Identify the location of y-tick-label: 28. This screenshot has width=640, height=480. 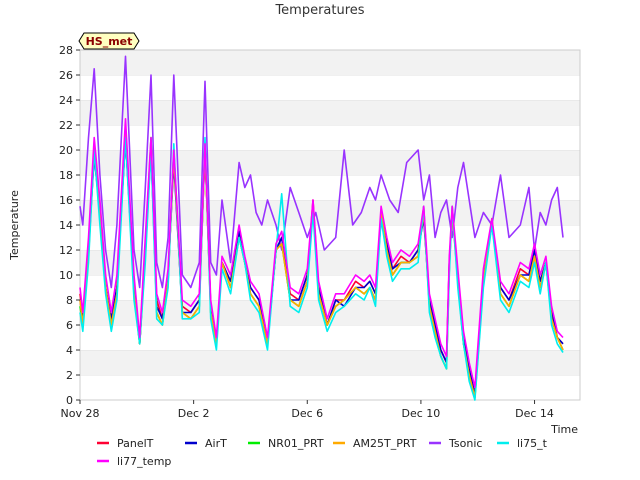
(66, 50).